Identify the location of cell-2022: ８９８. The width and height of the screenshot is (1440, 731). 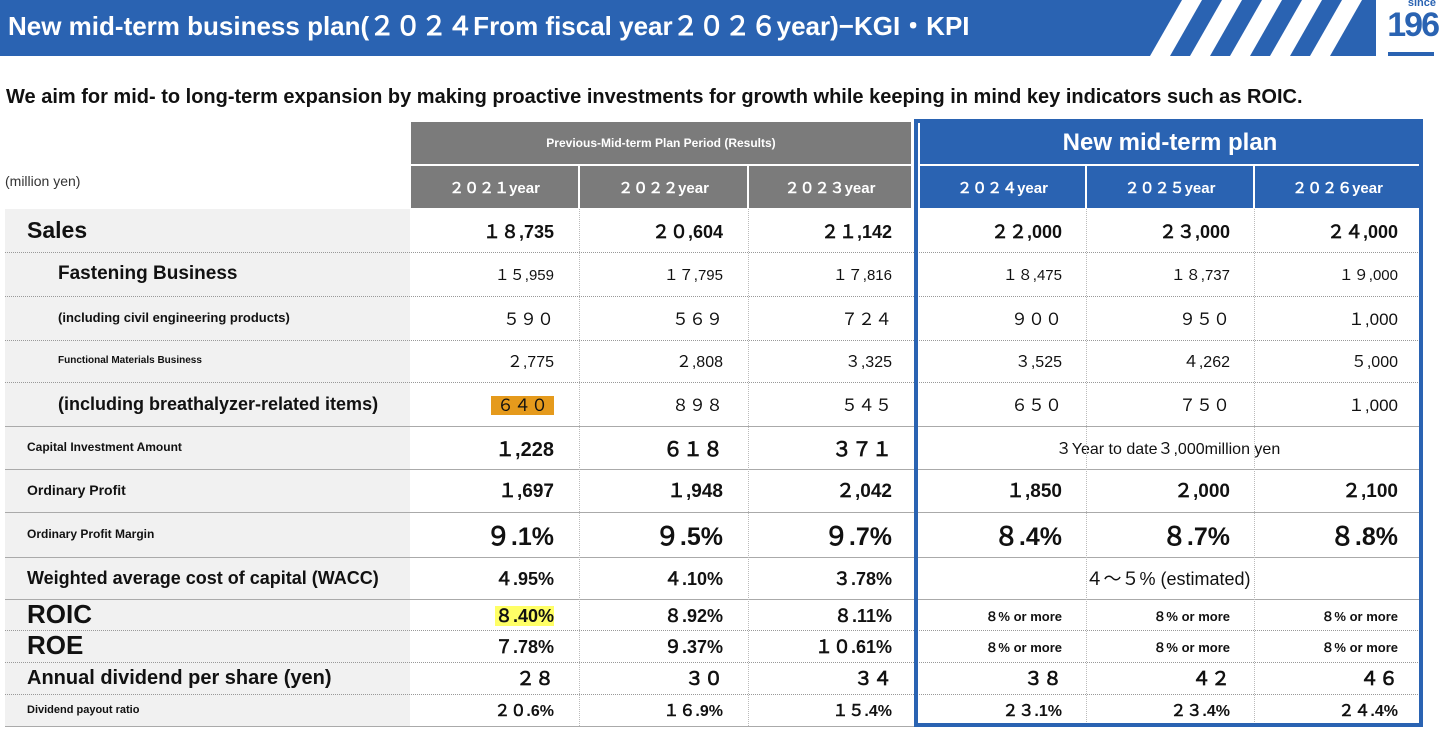
(697, 405).